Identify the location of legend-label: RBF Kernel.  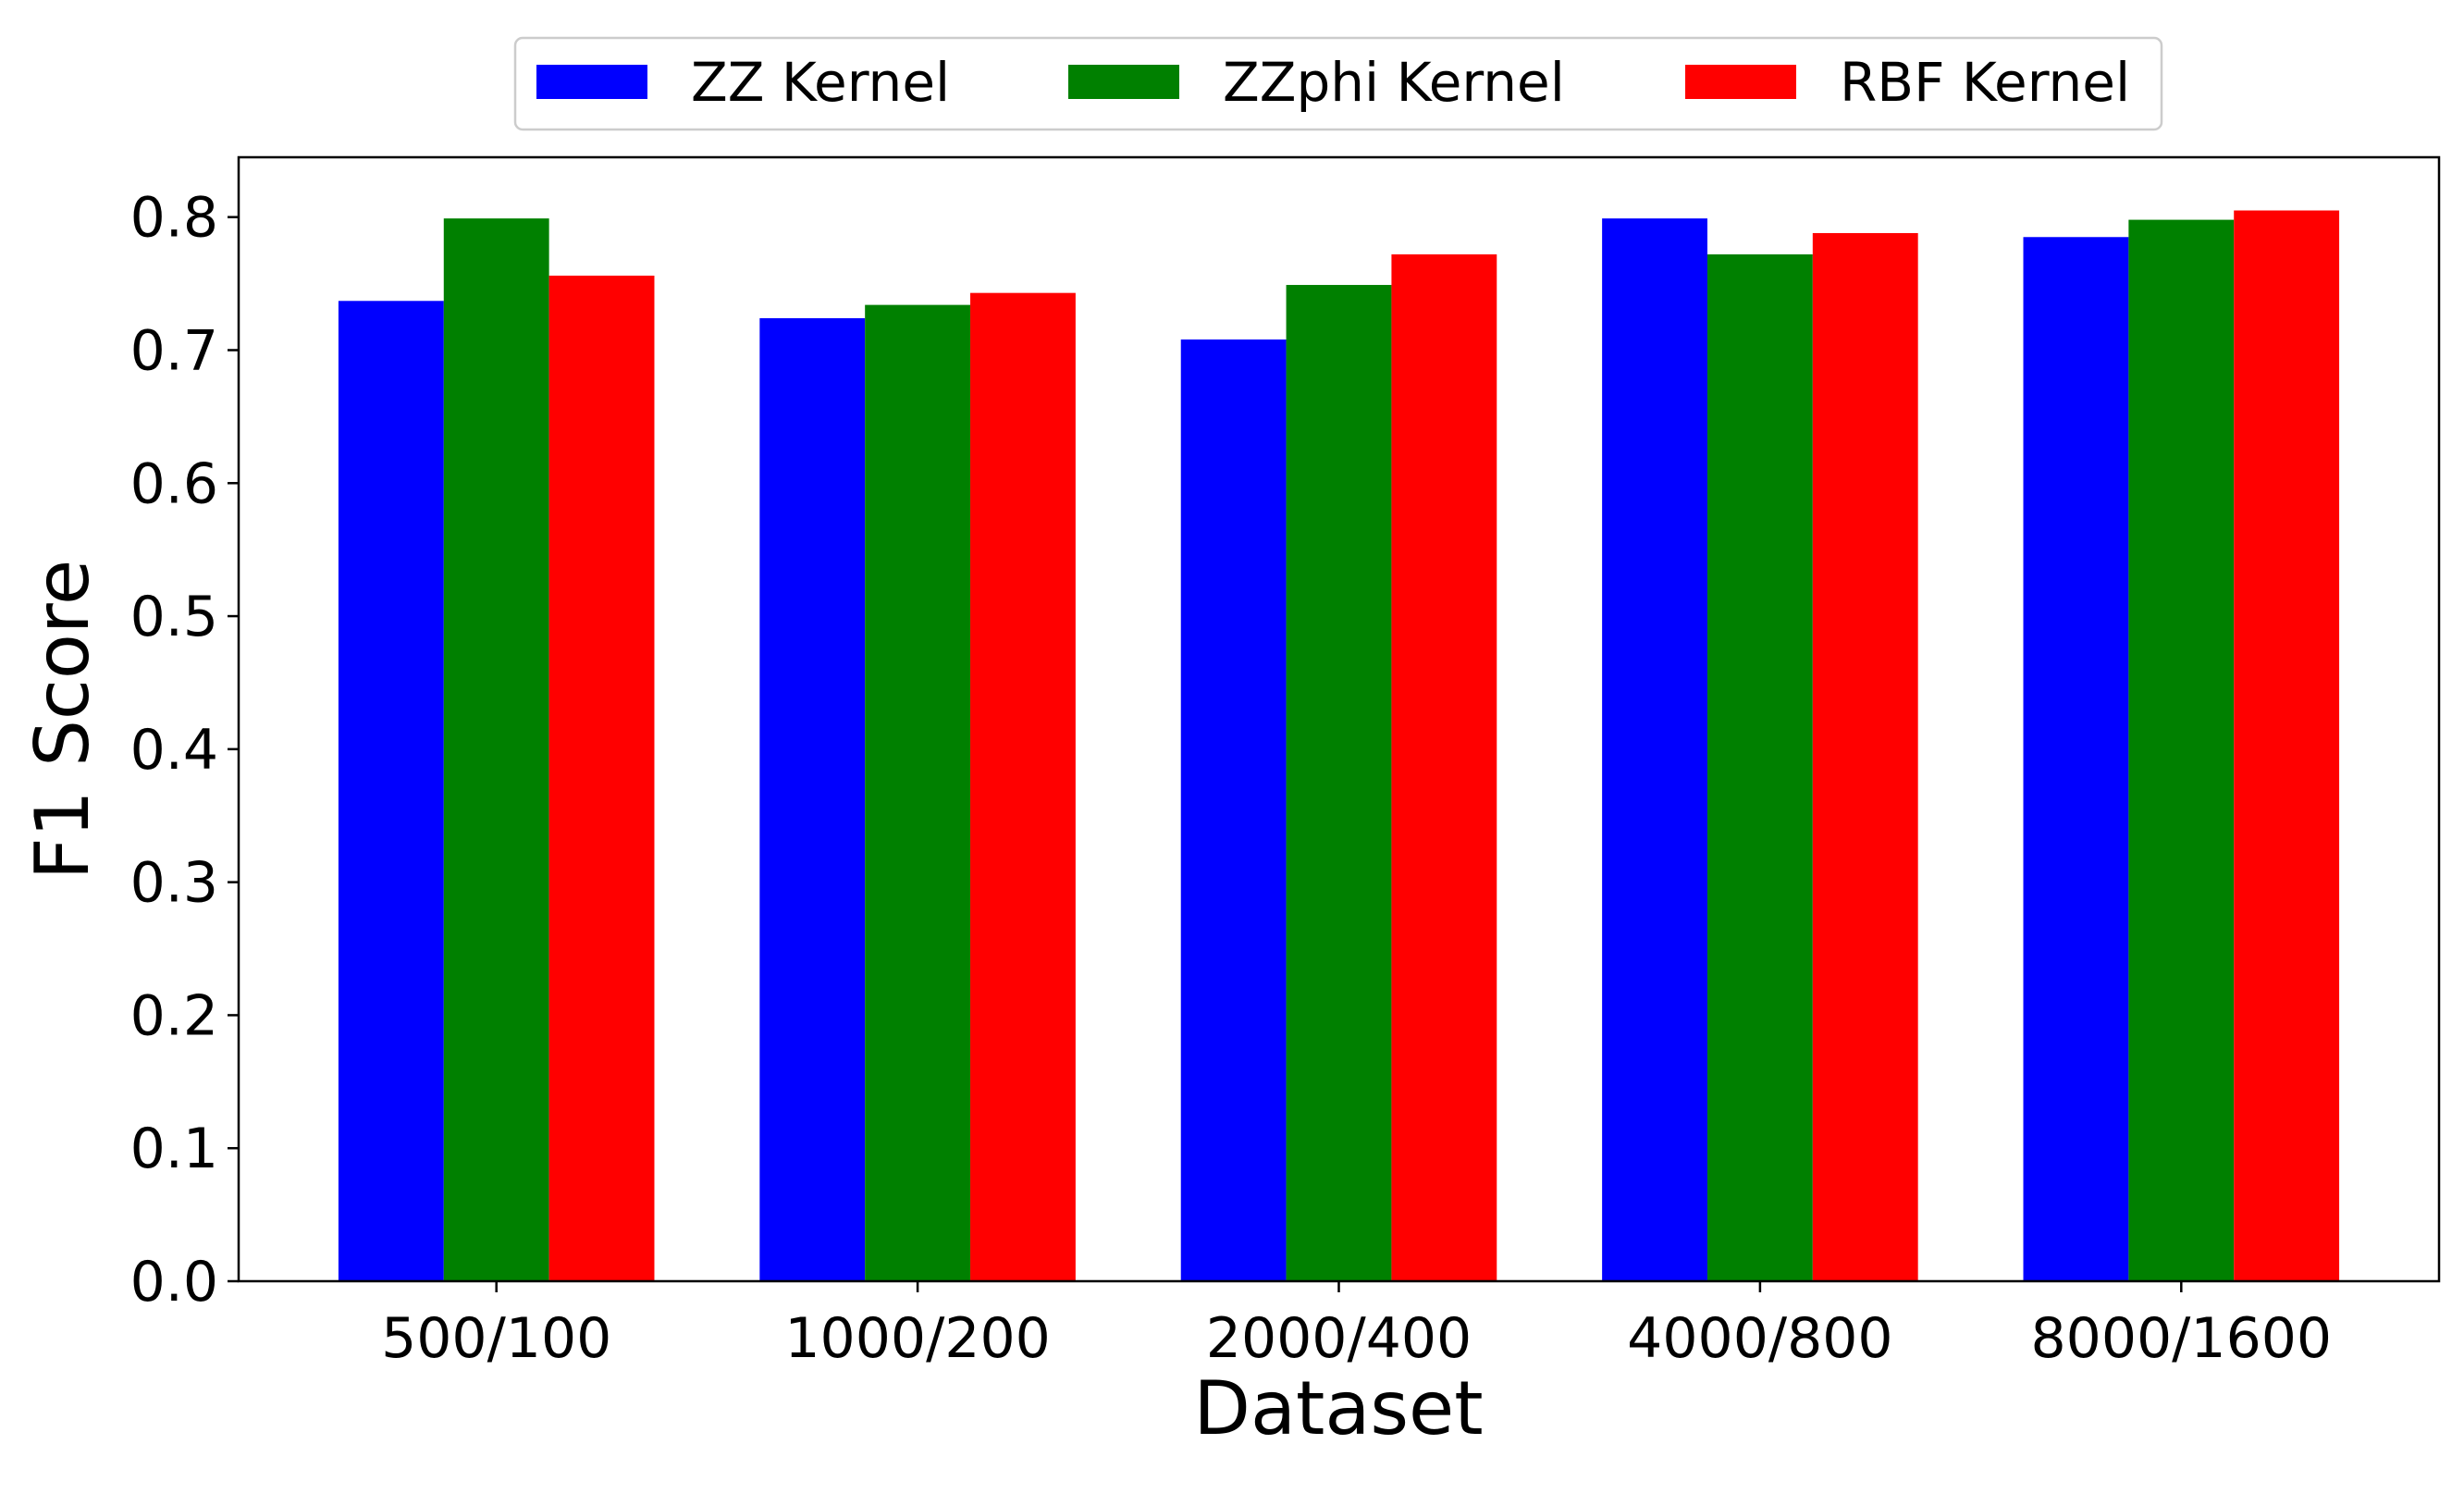
(1985, 82).